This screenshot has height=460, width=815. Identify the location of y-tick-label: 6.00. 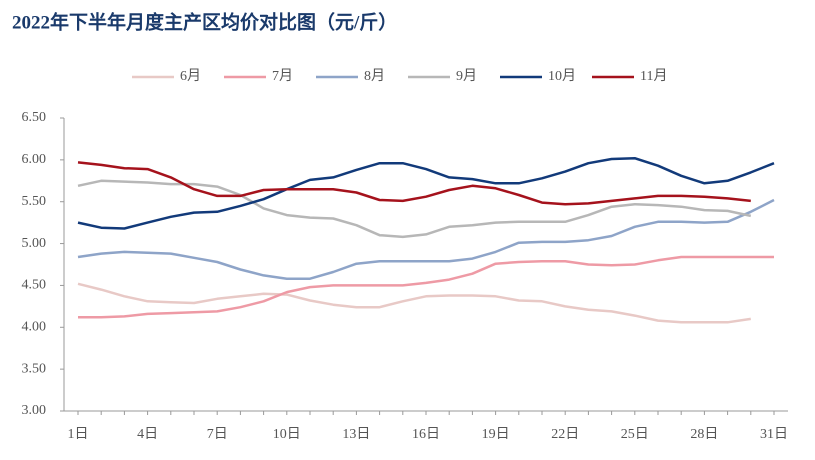
(34, 159).